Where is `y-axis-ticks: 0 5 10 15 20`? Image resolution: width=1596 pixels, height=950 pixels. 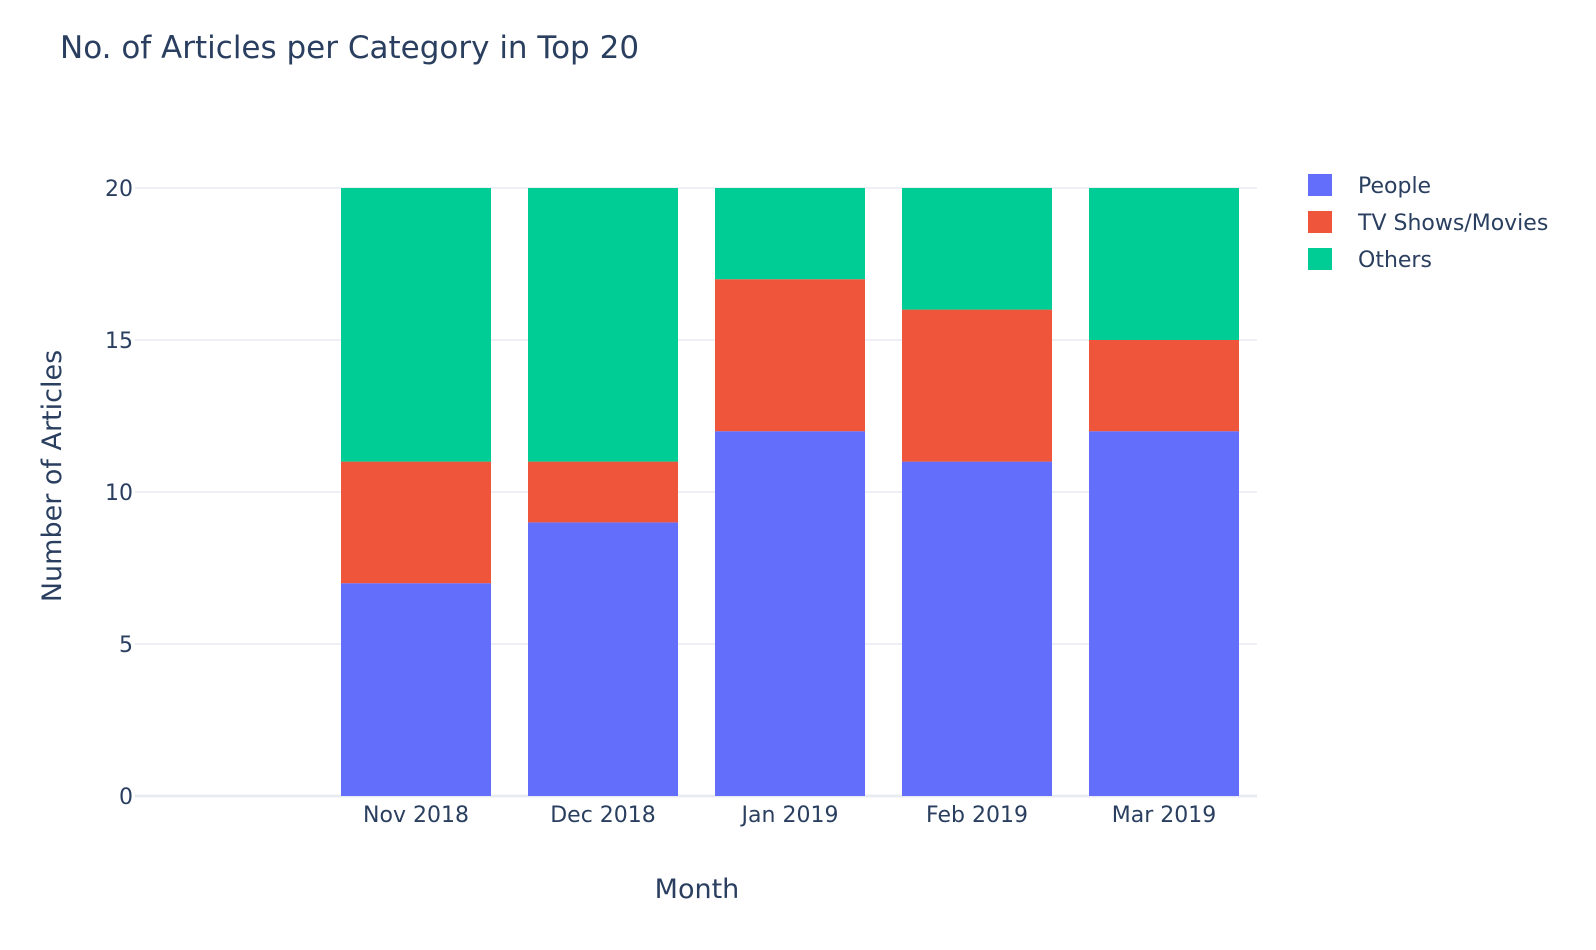 y-axis-ticks: 0 5 10 15 20 is located at coordinates (119, 493).